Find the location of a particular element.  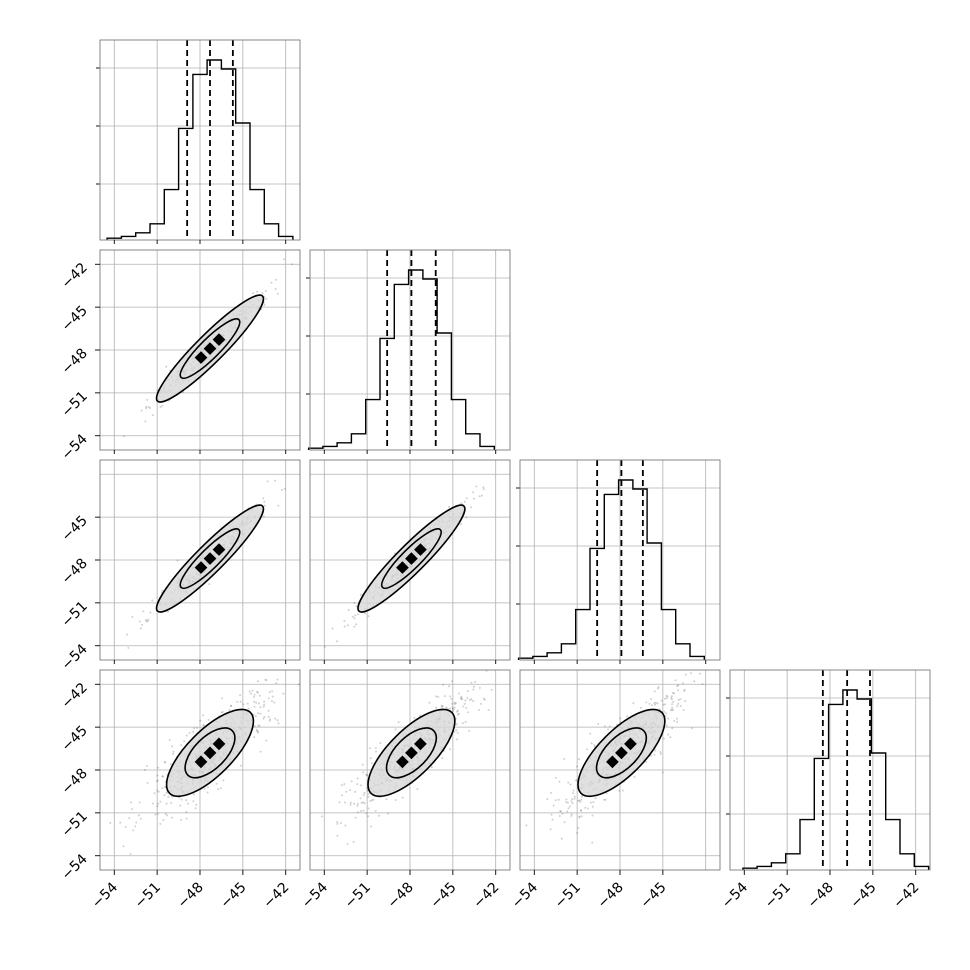

x-tick-label: −42 is located at coordinates (486, 896).